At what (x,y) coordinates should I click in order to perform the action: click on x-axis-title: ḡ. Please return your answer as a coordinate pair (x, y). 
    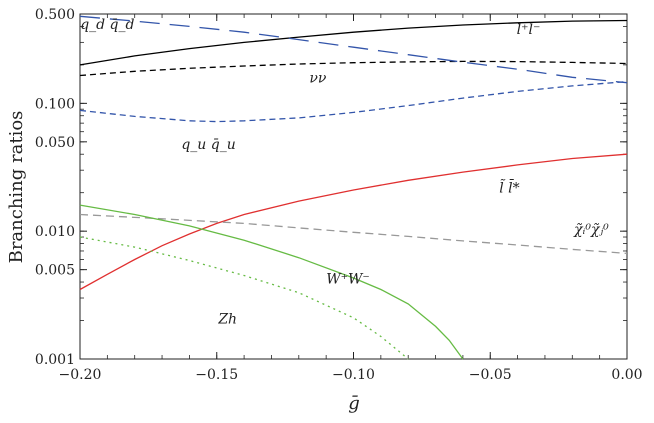
    Looking at the image, I should click on (354, 403).